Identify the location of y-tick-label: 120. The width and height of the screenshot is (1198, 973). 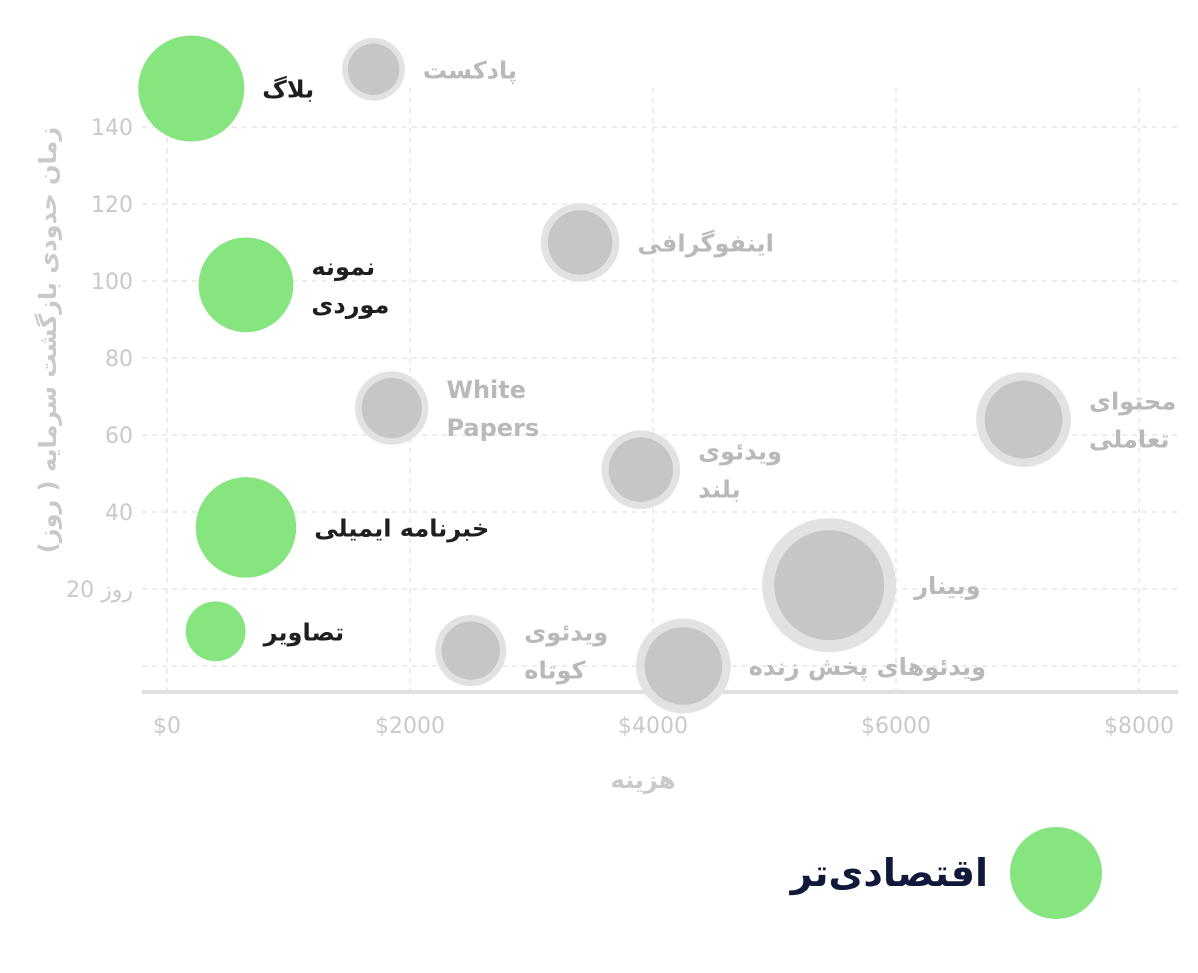
(112, 205).